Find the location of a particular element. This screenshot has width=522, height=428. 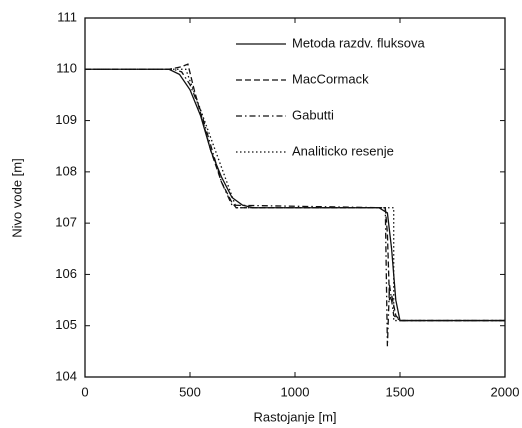

y-tick-label: 111 is located at coordinates (67, 16).